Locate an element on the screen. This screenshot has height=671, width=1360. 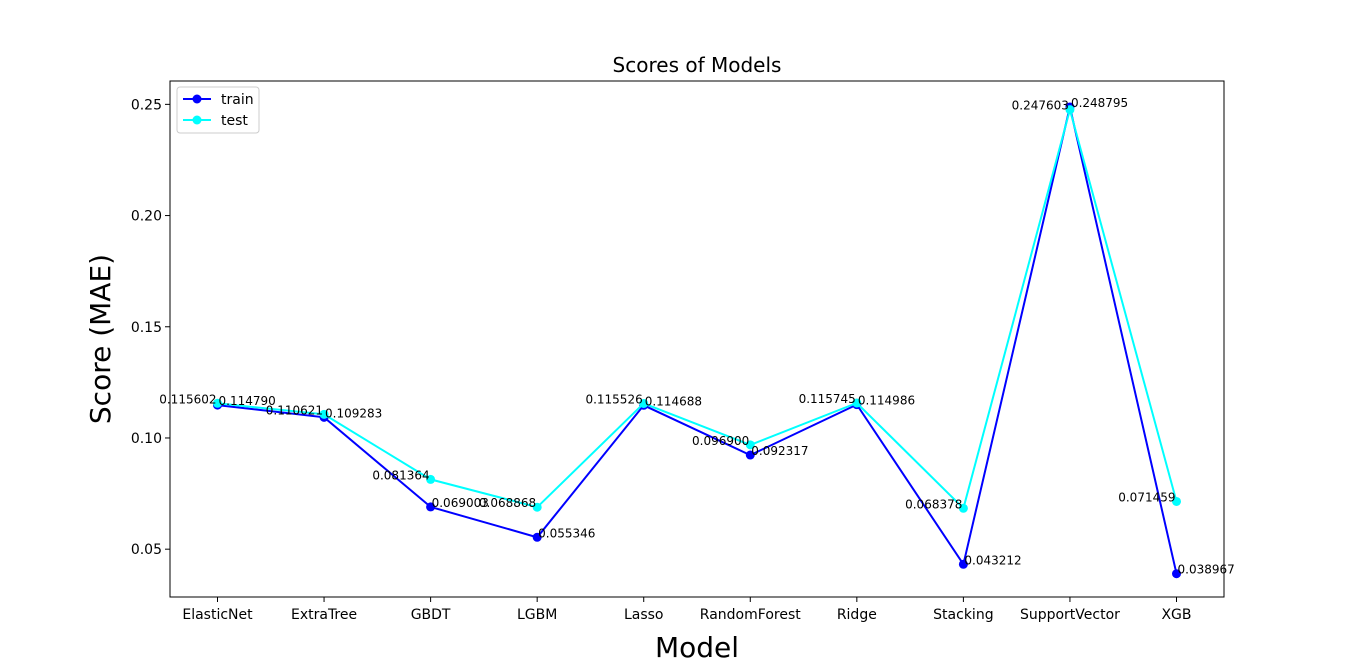
data-label-train: 0.043212 is located at coordinates (992, 560).